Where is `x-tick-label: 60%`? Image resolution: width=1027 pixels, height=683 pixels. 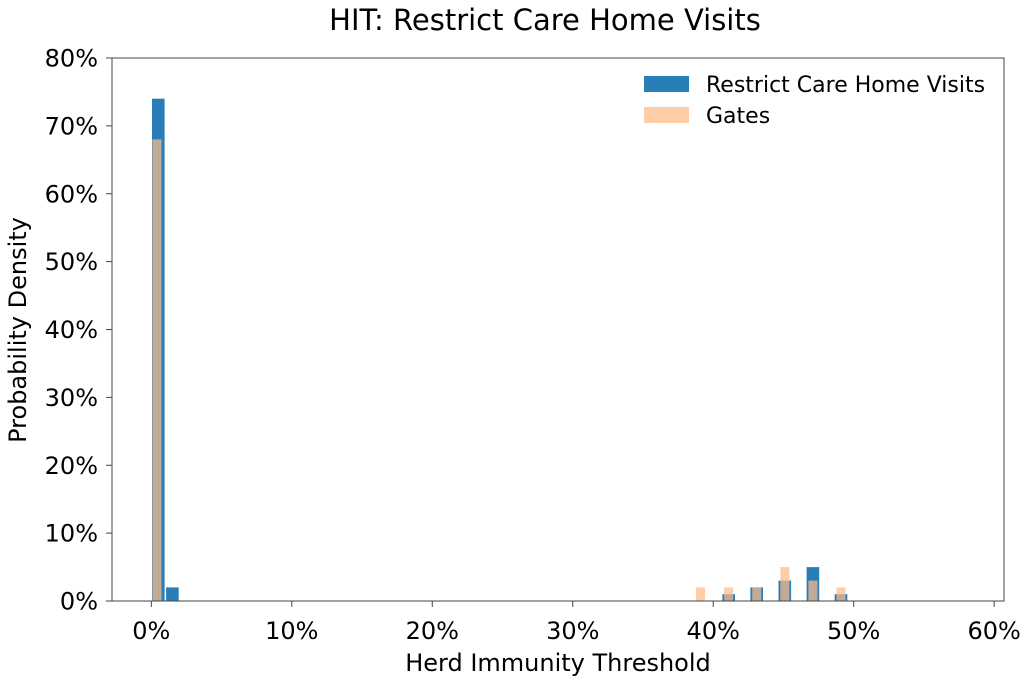 x-tick-label: 60% is located at coordinates (993, 631).